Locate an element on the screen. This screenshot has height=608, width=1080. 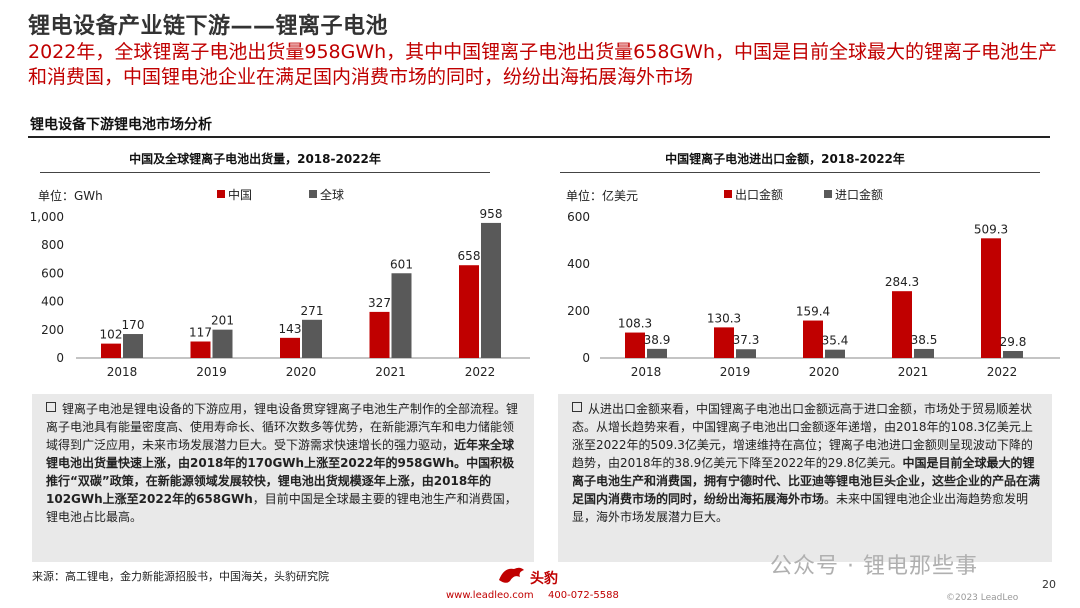
chart1-y-tick-label: 400 is located at coordinates (52, 302).